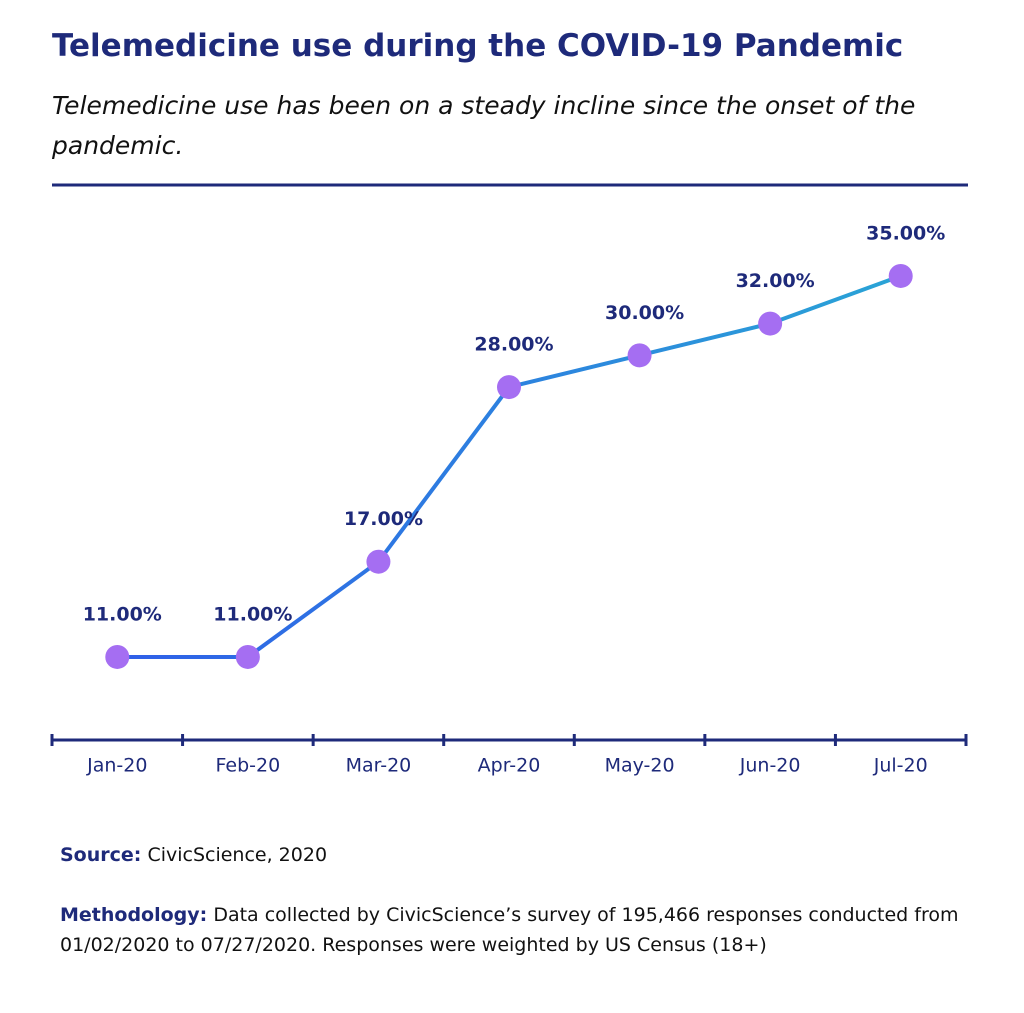  I want to click on methodology-label: Methodology:, so click(134, 915).